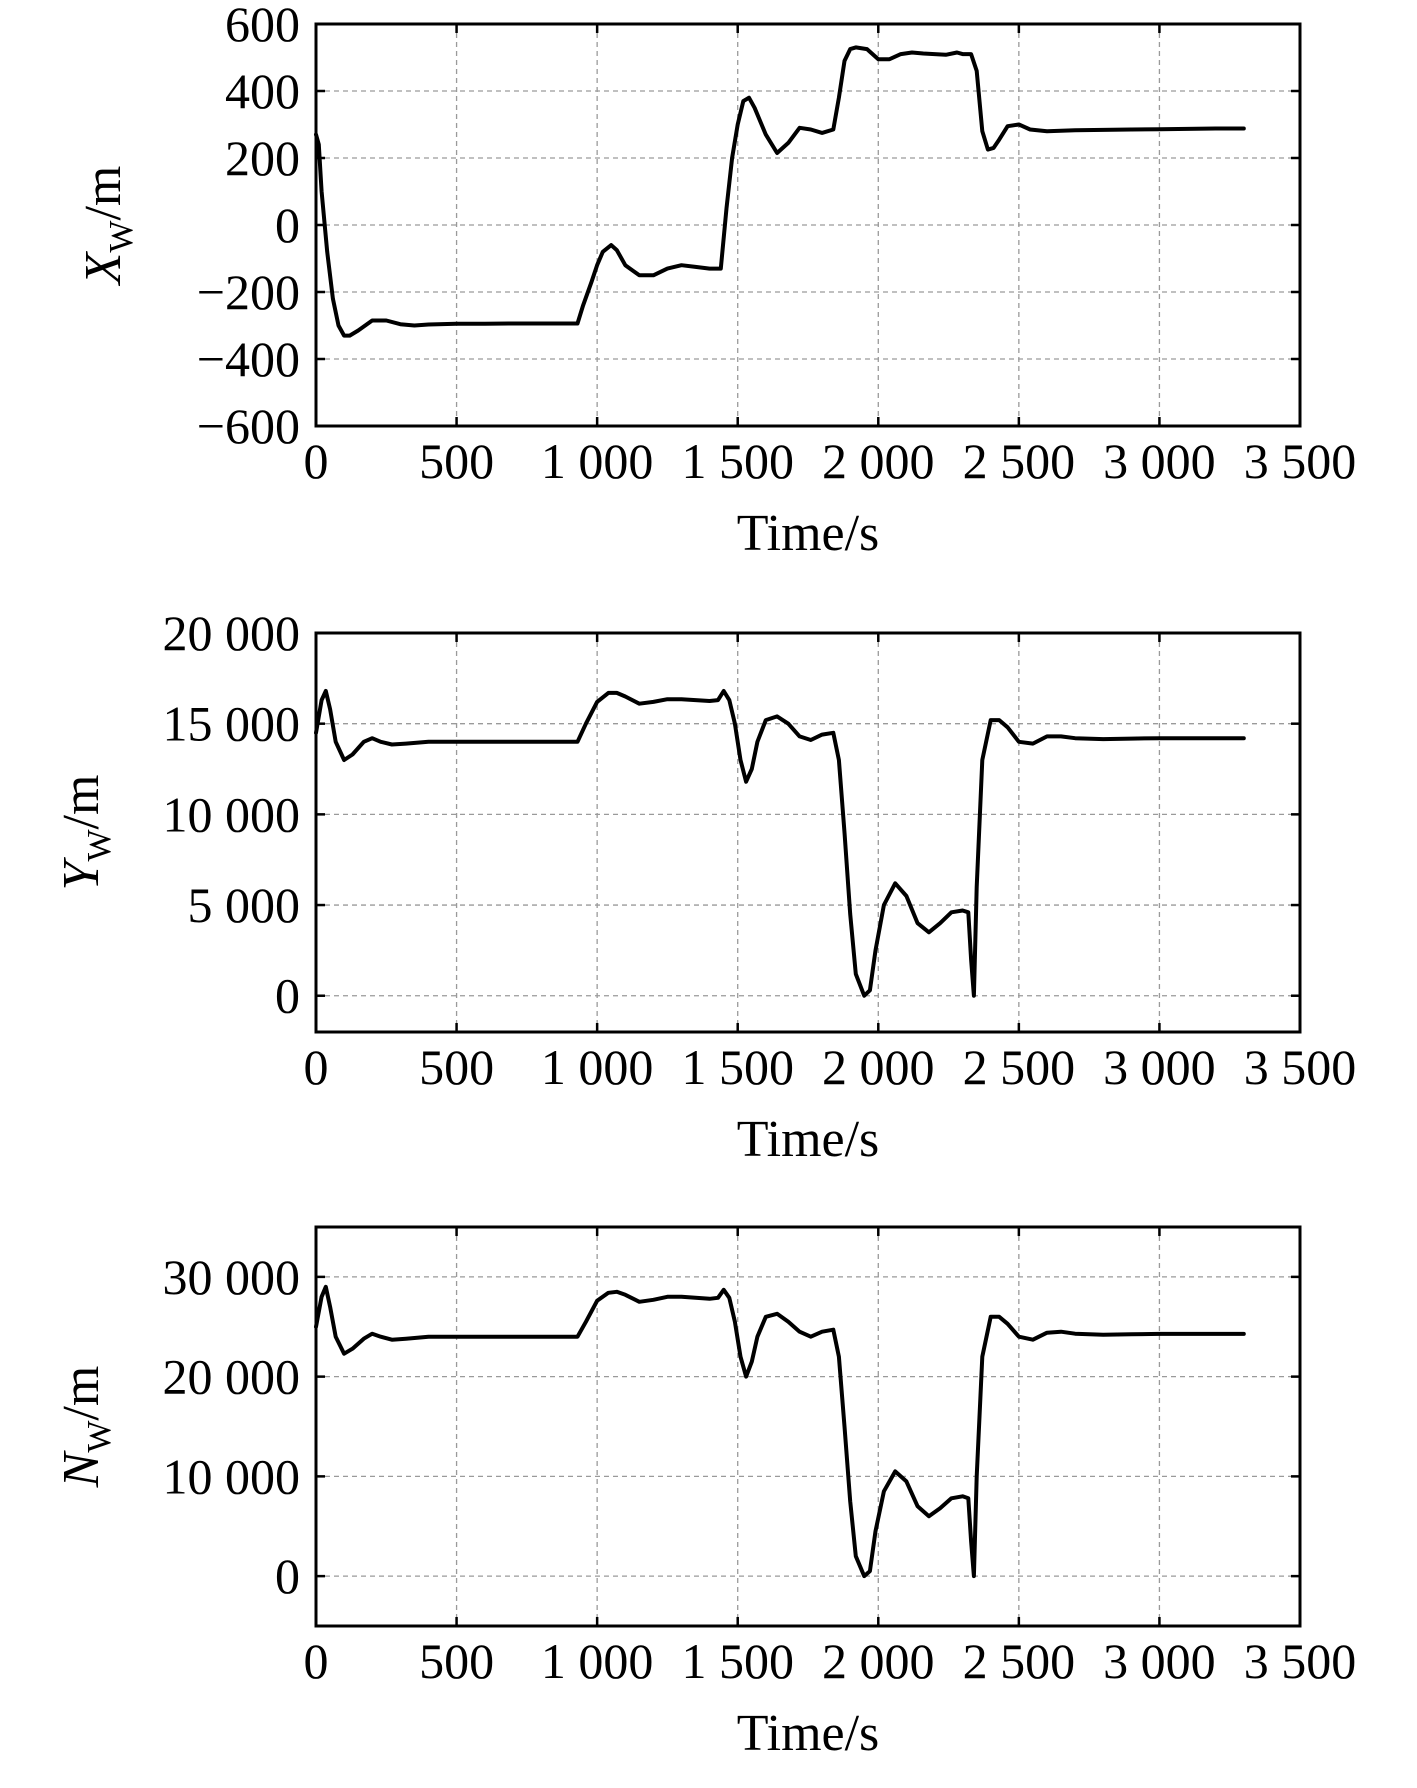  Describe the element at coordinates (81, 1468) in the screenshot. I see `y-axis-title-main: N` at that location.